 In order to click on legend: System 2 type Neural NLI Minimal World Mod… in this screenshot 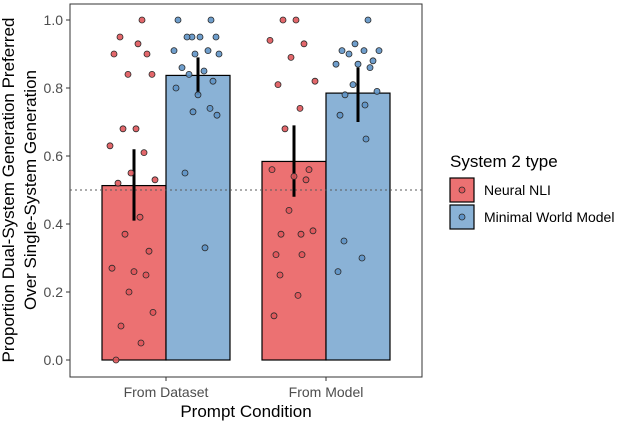, I will do `click(531, 191)`.